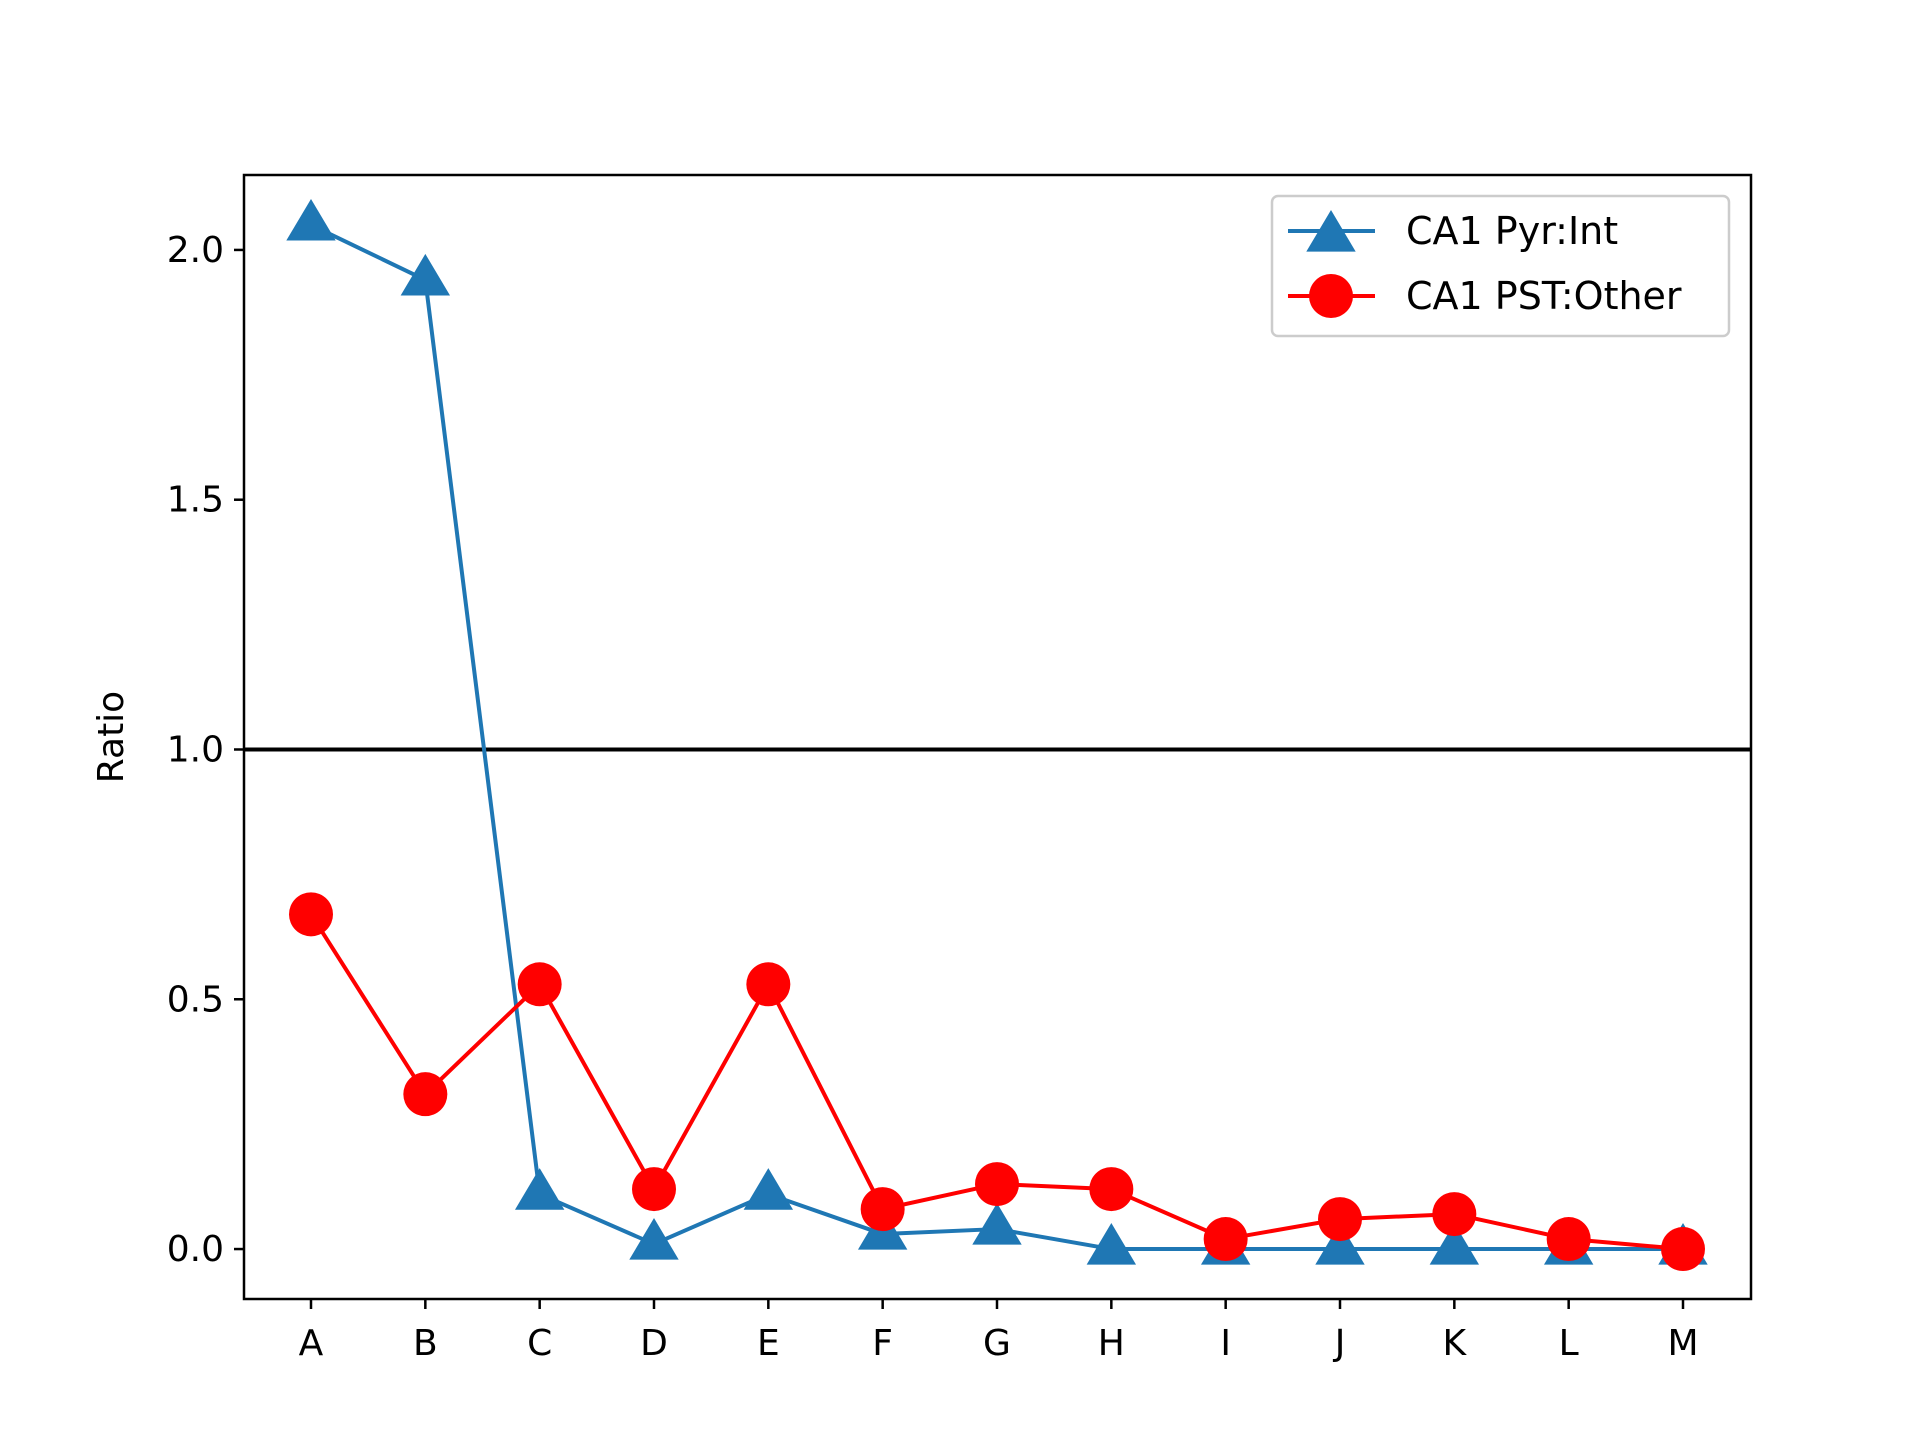  What do you see at coordinates (539, 984) in the screenshot?
I see `data-point-ca1-pst-other-C` at bounding box center [539, 984].